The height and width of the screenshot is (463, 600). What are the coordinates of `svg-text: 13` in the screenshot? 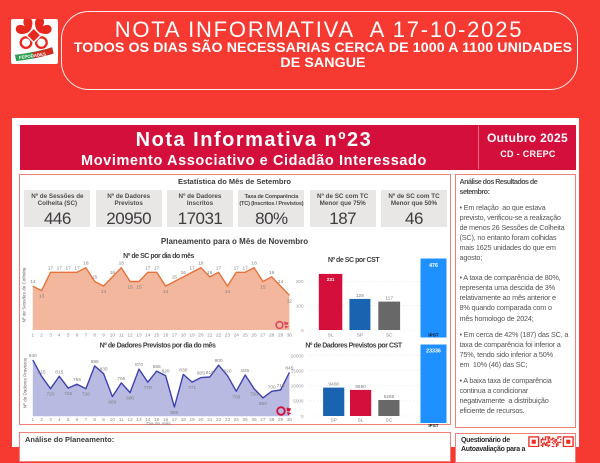 It's located at (139, 419).